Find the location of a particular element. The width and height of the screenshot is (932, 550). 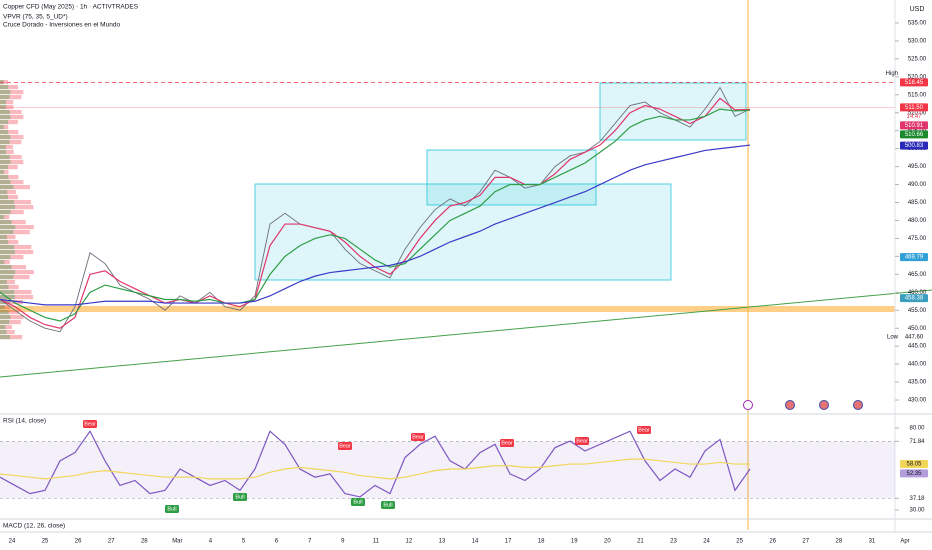

x-tick-label: 18 is located at coordinates (541, 542).